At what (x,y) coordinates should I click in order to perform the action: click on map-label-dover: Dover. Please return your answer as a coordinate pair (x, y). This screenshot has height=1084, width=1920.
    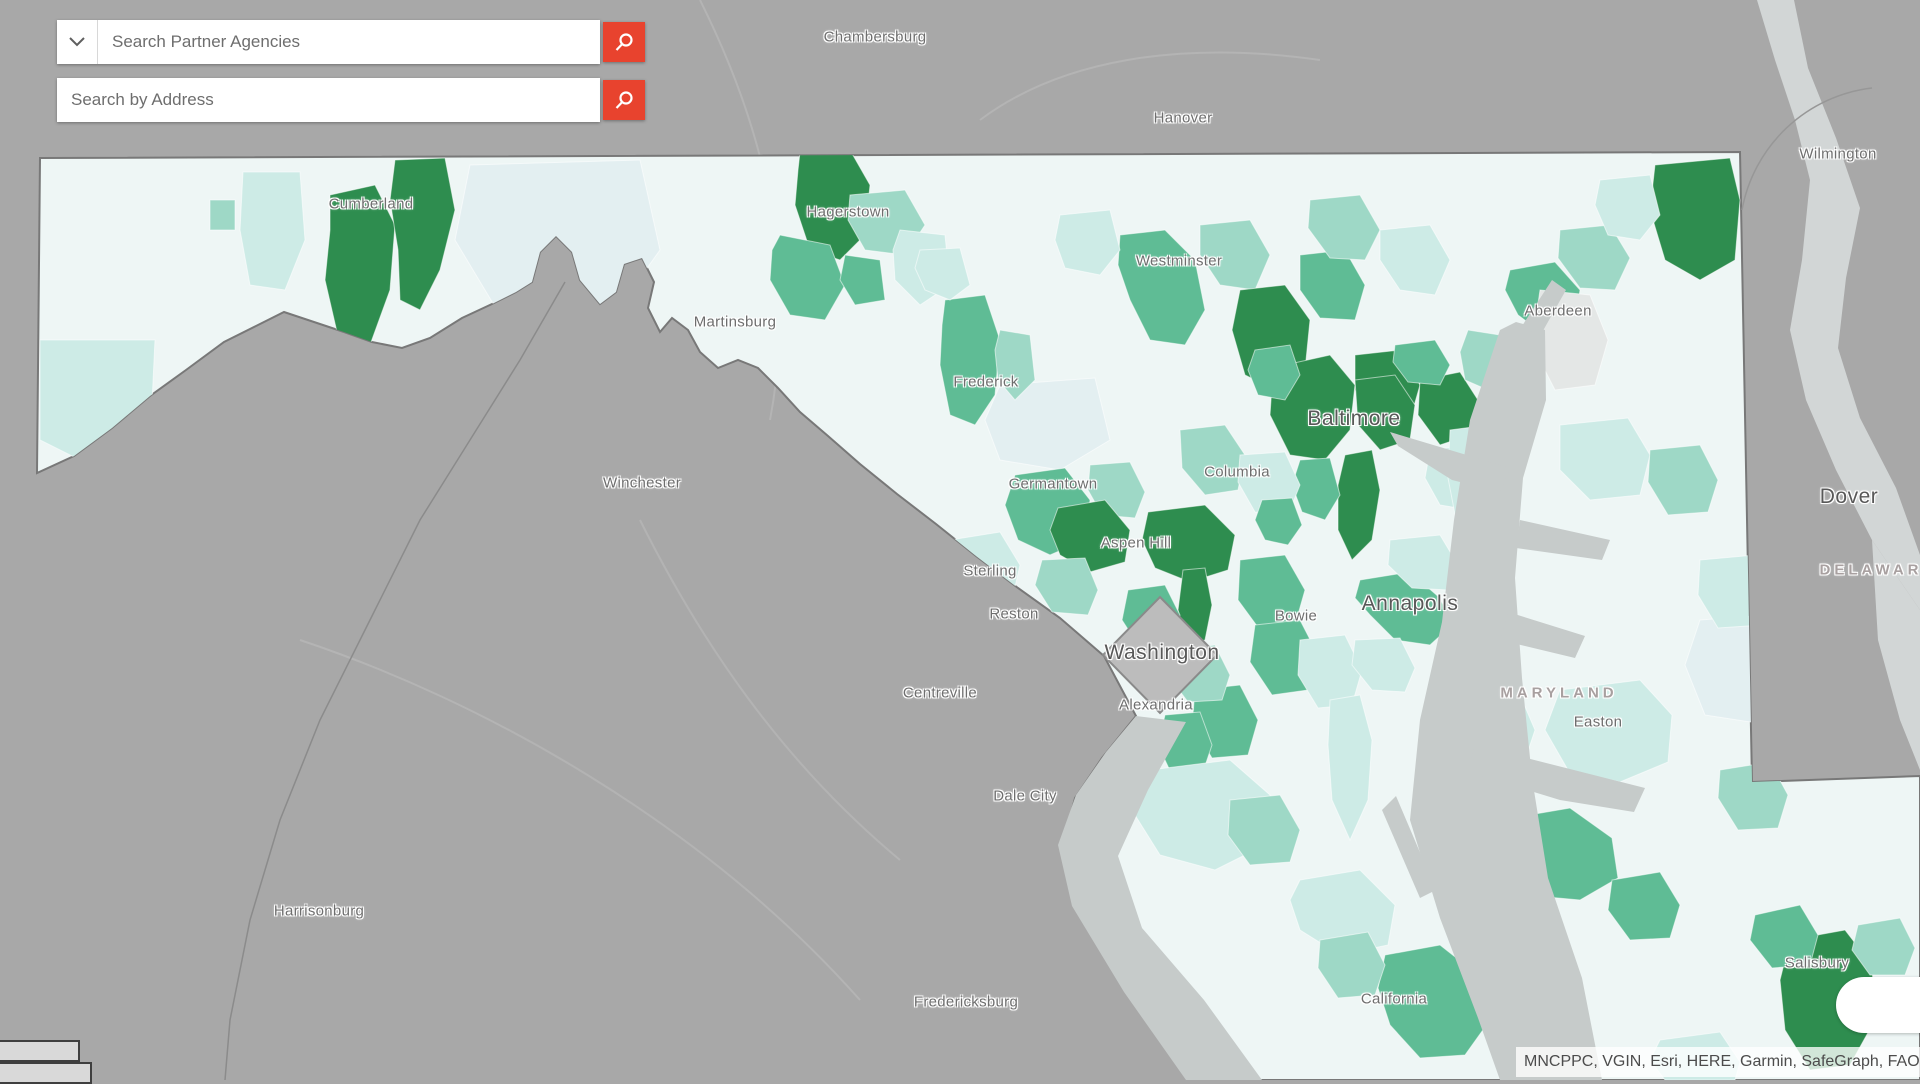
    Looking at the image, I should click on (1849, 496).